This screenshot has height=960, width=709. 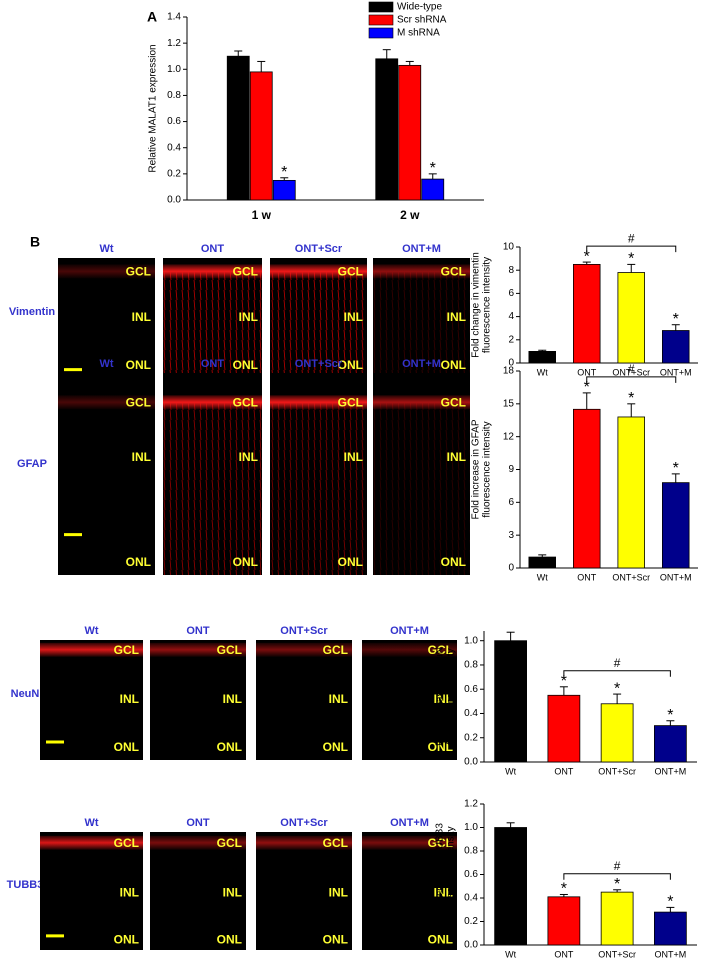 I want to click on row-label: Vimentin, so click(x=32, y=312).